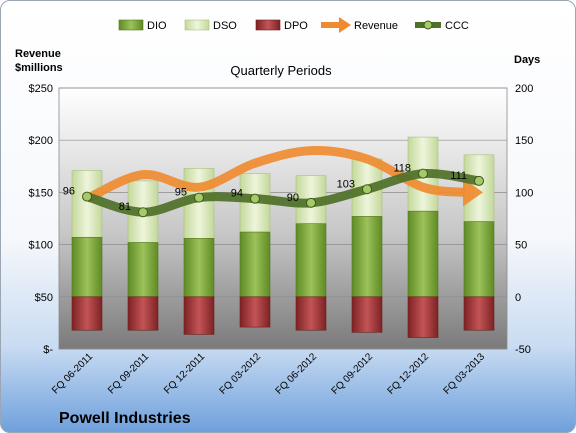 The width and height of the screenshot is (576, 433). I want to click on y-left-label-line1: Revenue, so click(38, 54).